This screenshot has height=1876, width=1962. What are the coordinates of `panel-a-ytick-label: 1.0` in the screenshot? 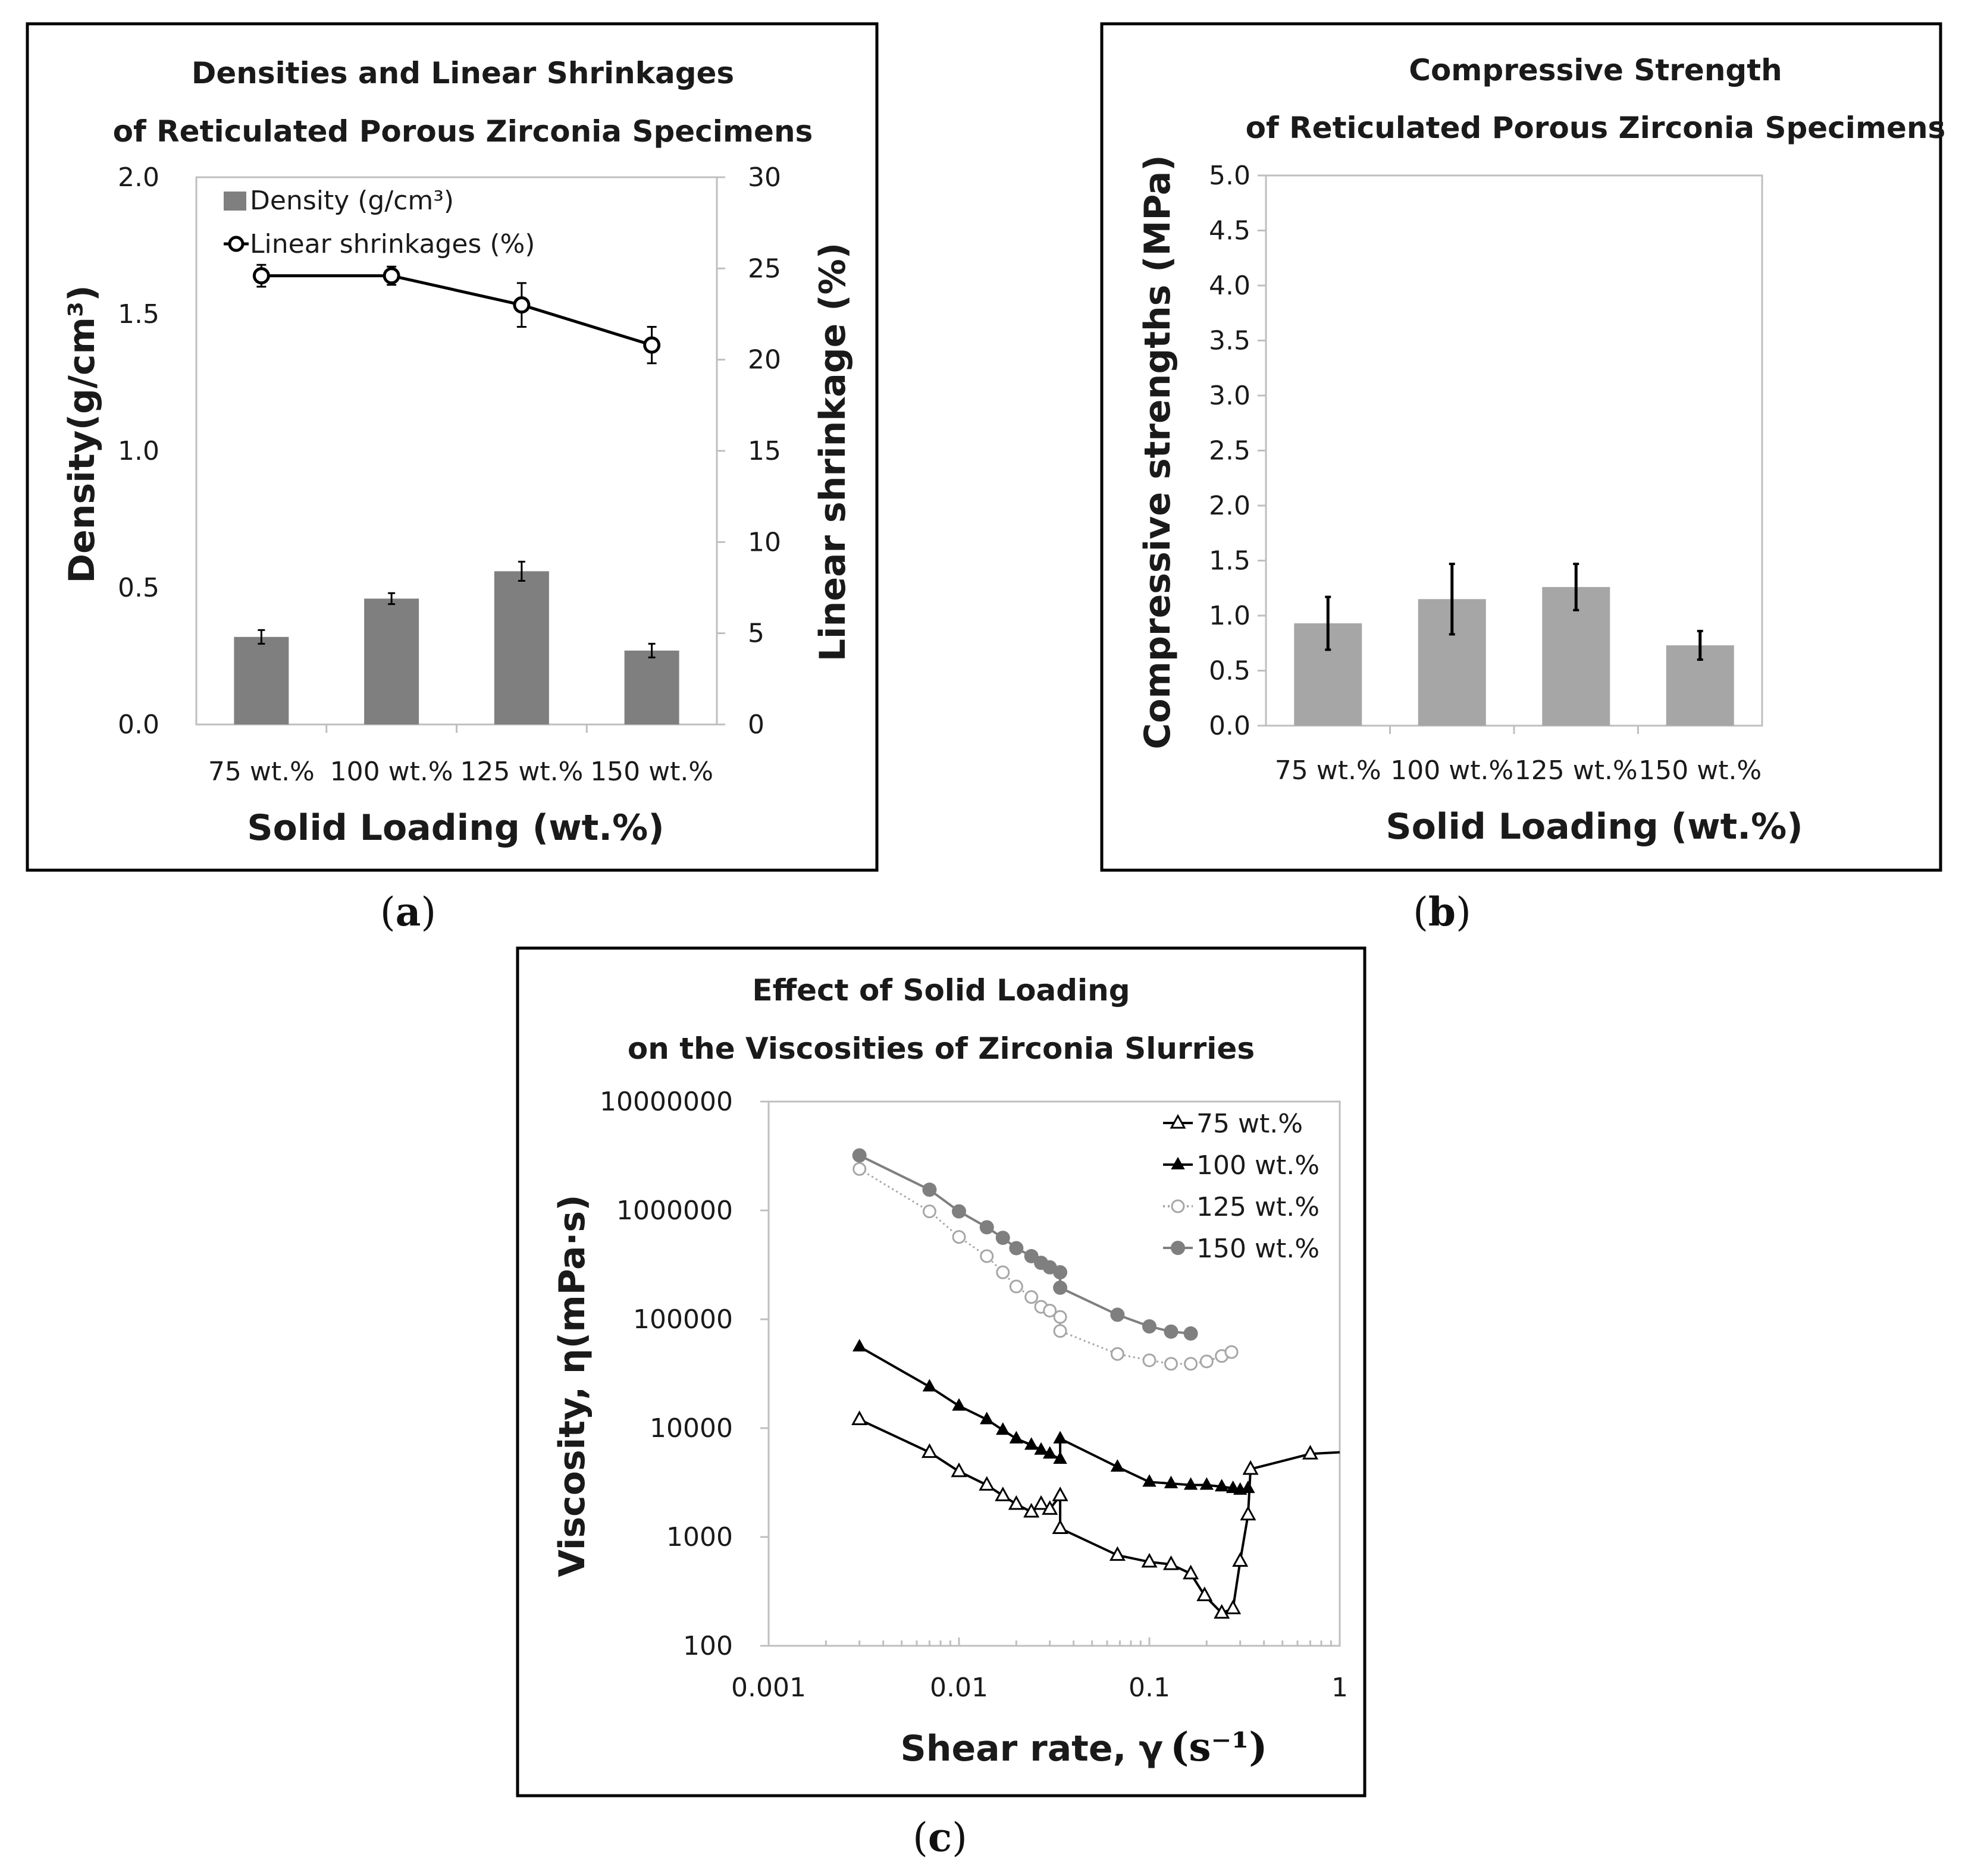 It's located at (138, 451).